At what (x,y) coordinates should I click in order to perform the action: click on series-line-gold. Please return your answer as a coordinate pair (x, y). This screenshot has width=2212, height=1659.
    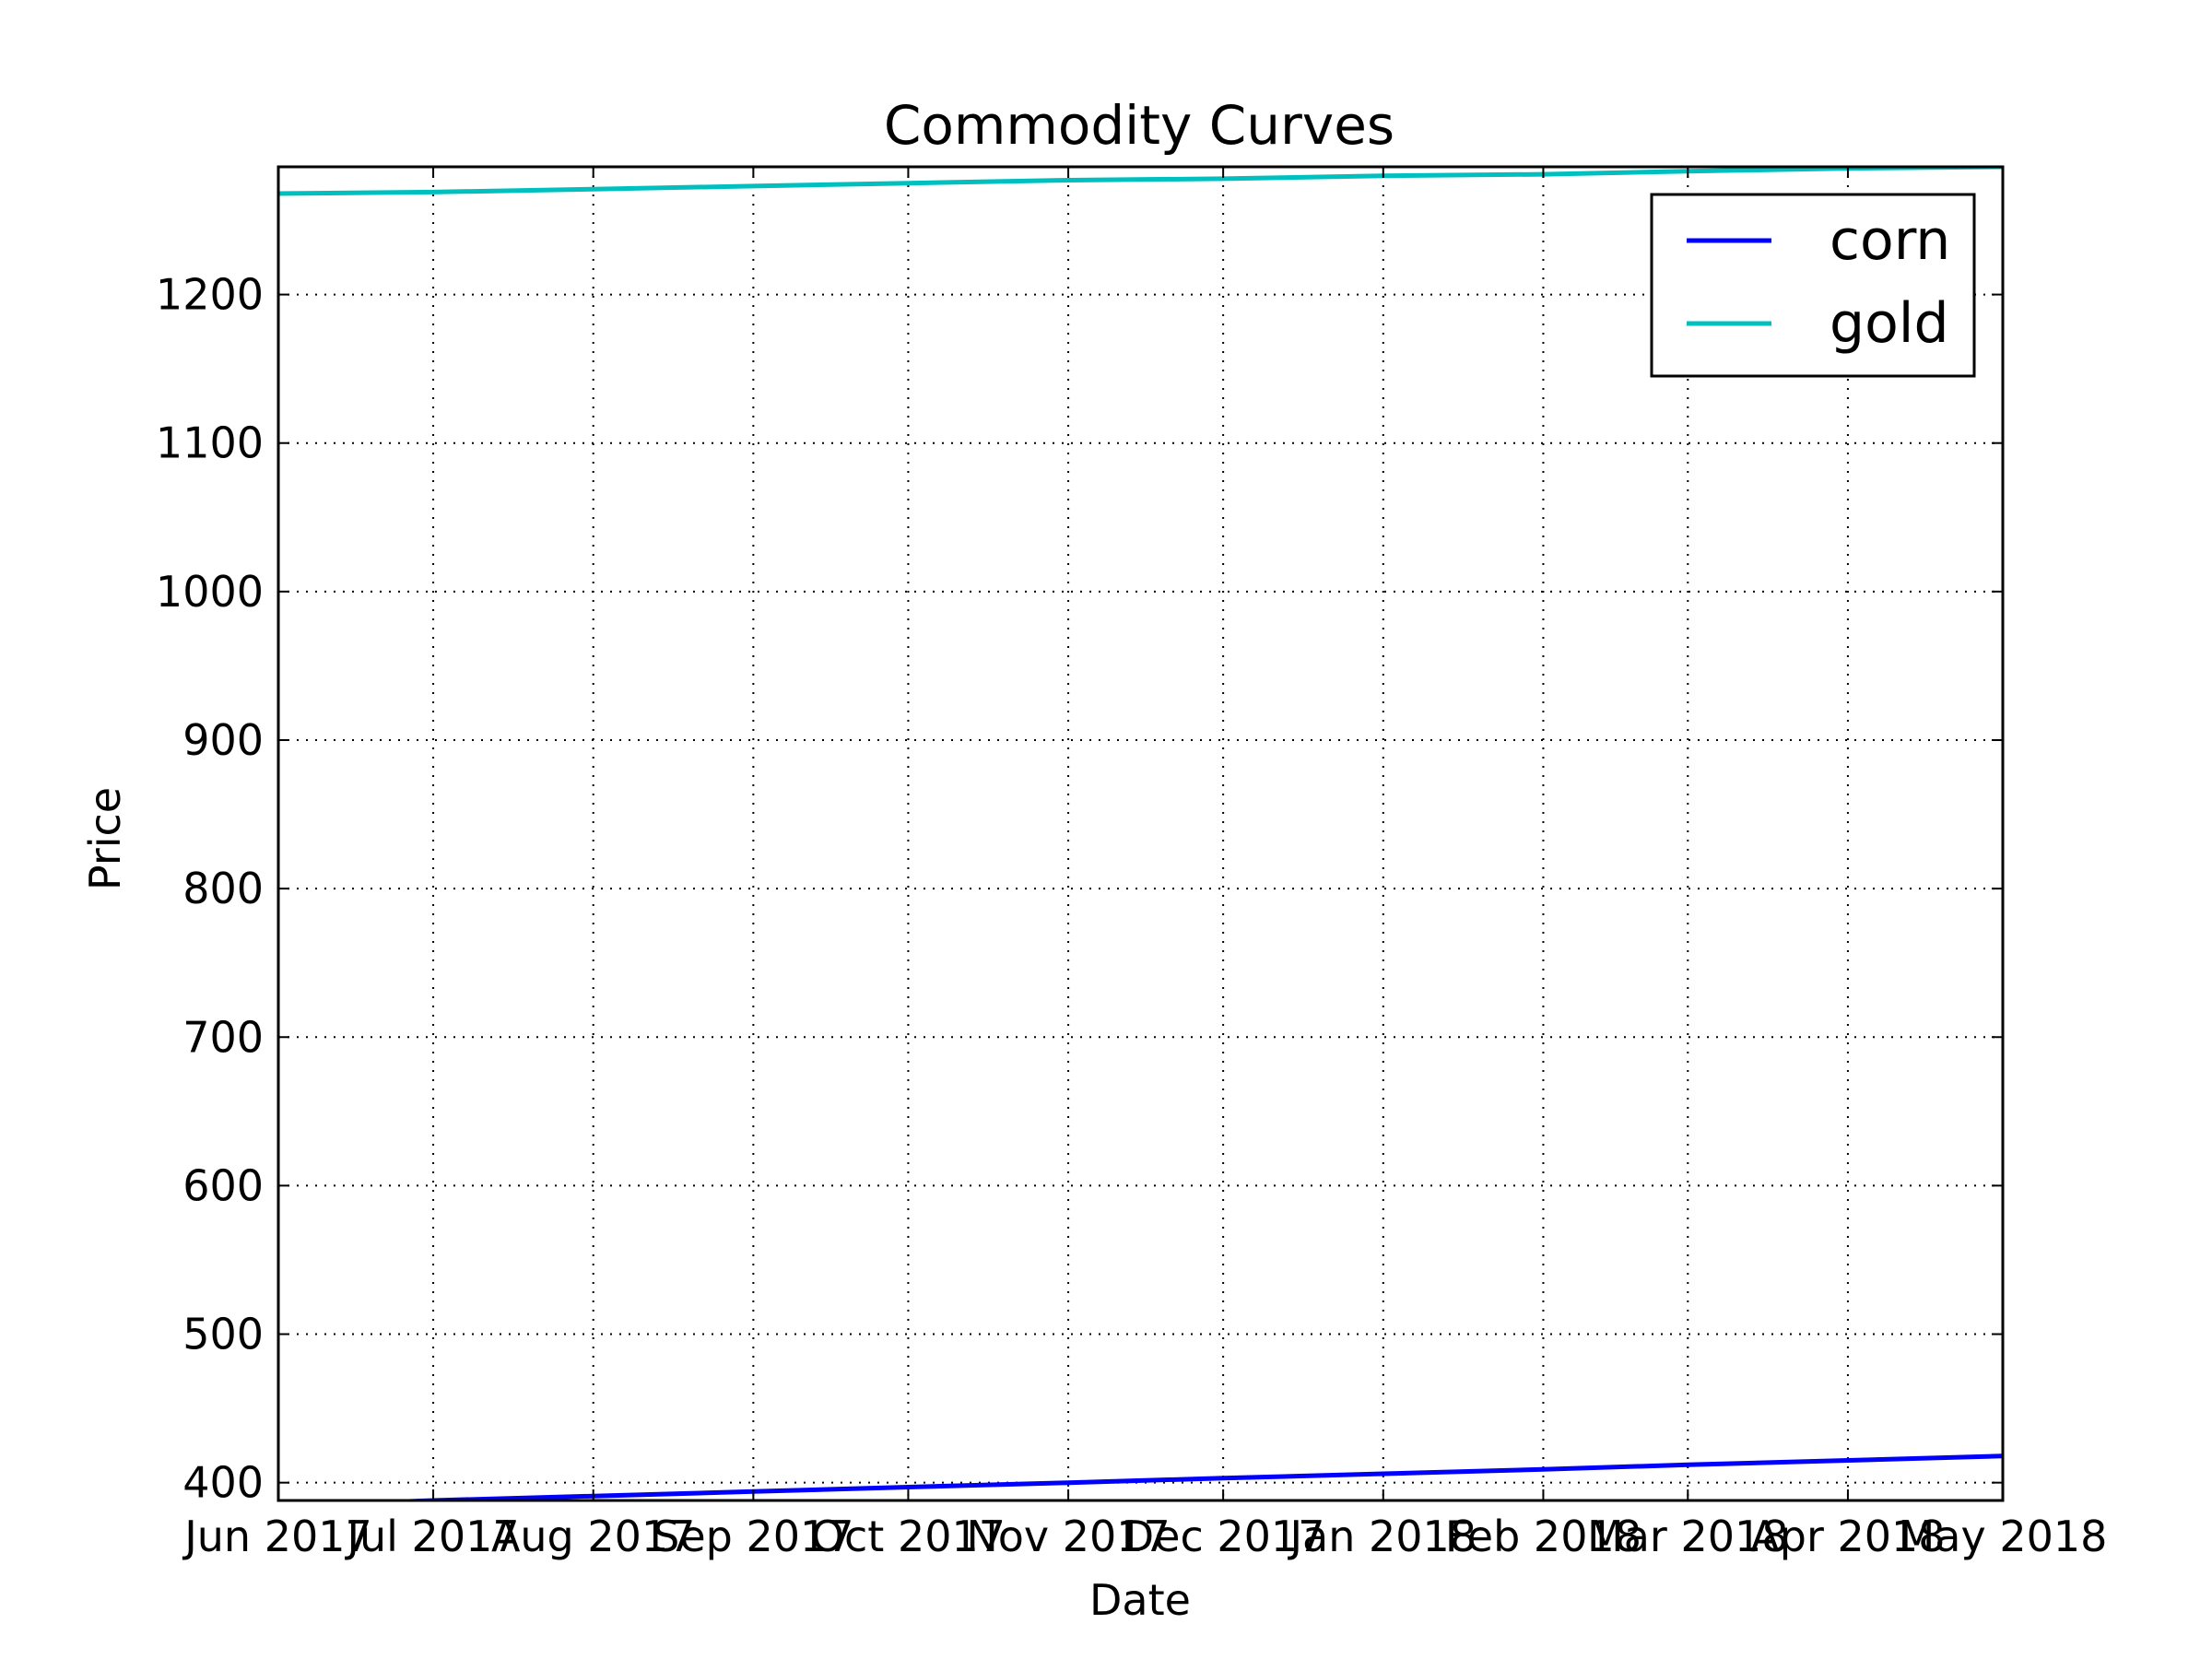
    Looking at the image, I should click on (1140, 181).